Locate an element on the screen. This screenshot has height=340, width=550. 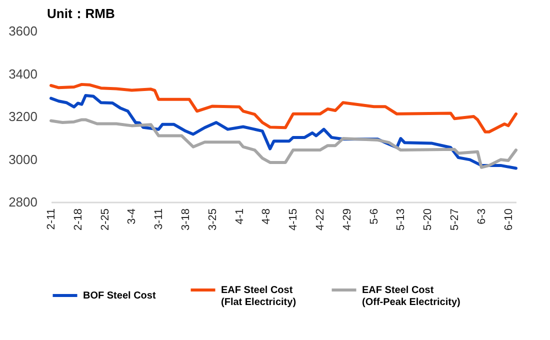
y-tick-label: 3200 is located at coordinates (23, 116).